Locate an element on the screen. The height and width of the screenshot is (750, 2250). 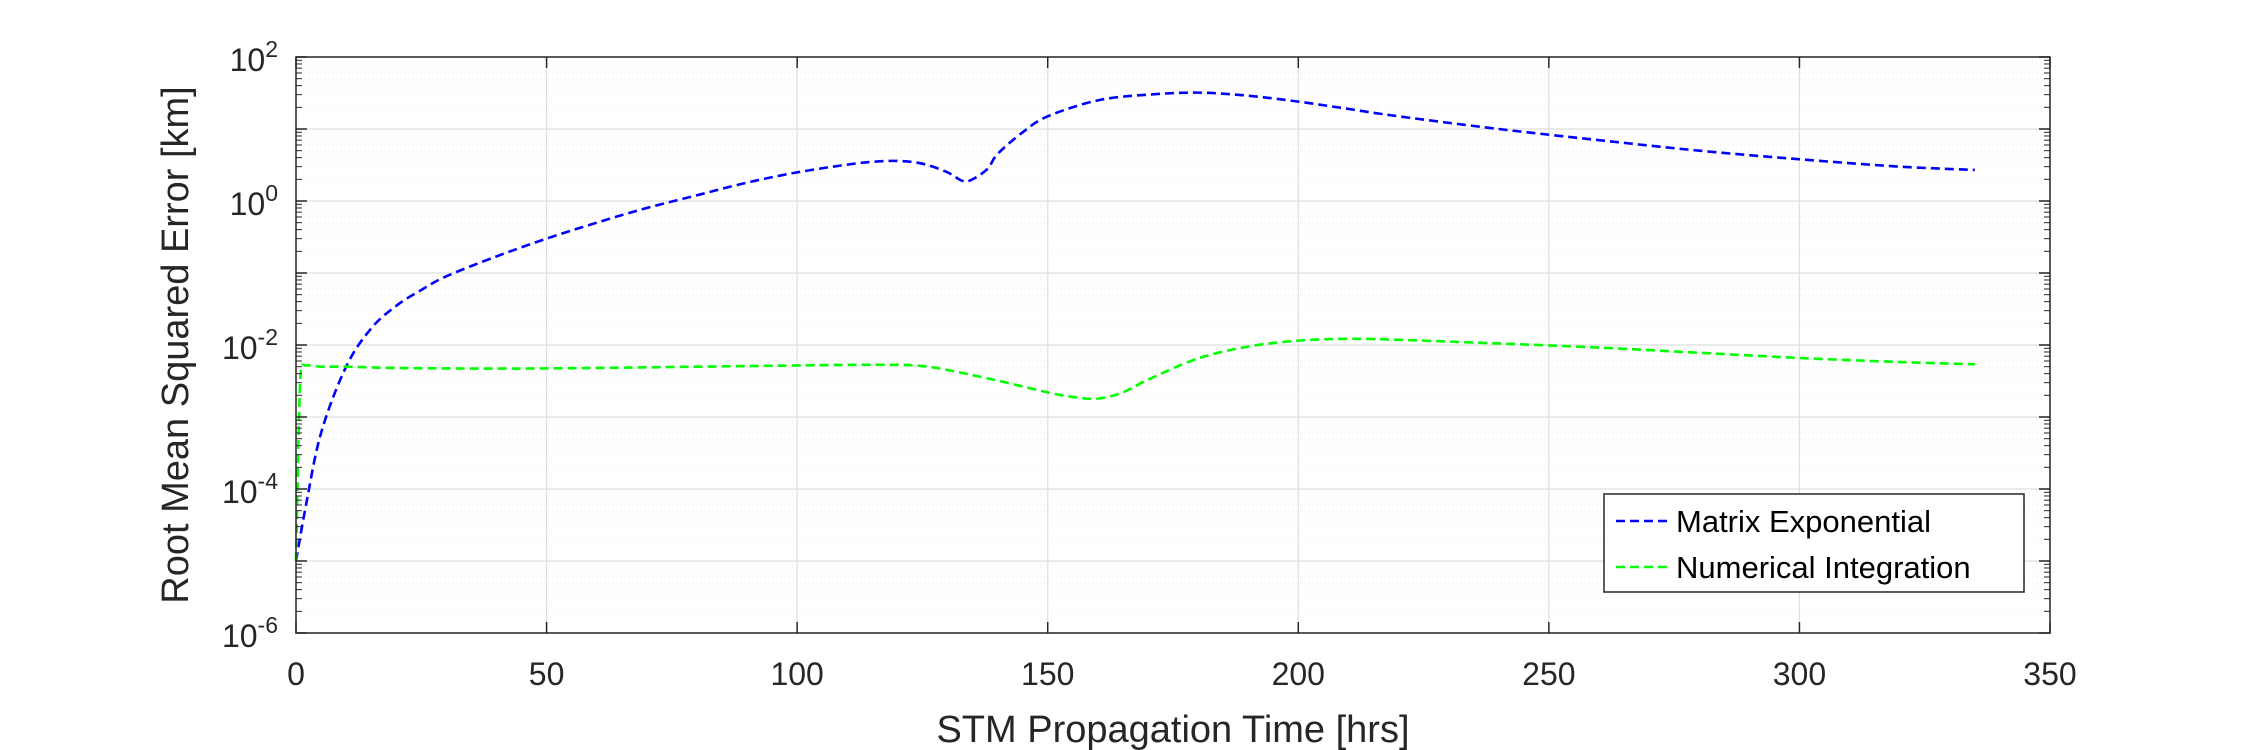
legend-label-numerical-integration: Numerical Integration is located at coordinates (1823, 567).